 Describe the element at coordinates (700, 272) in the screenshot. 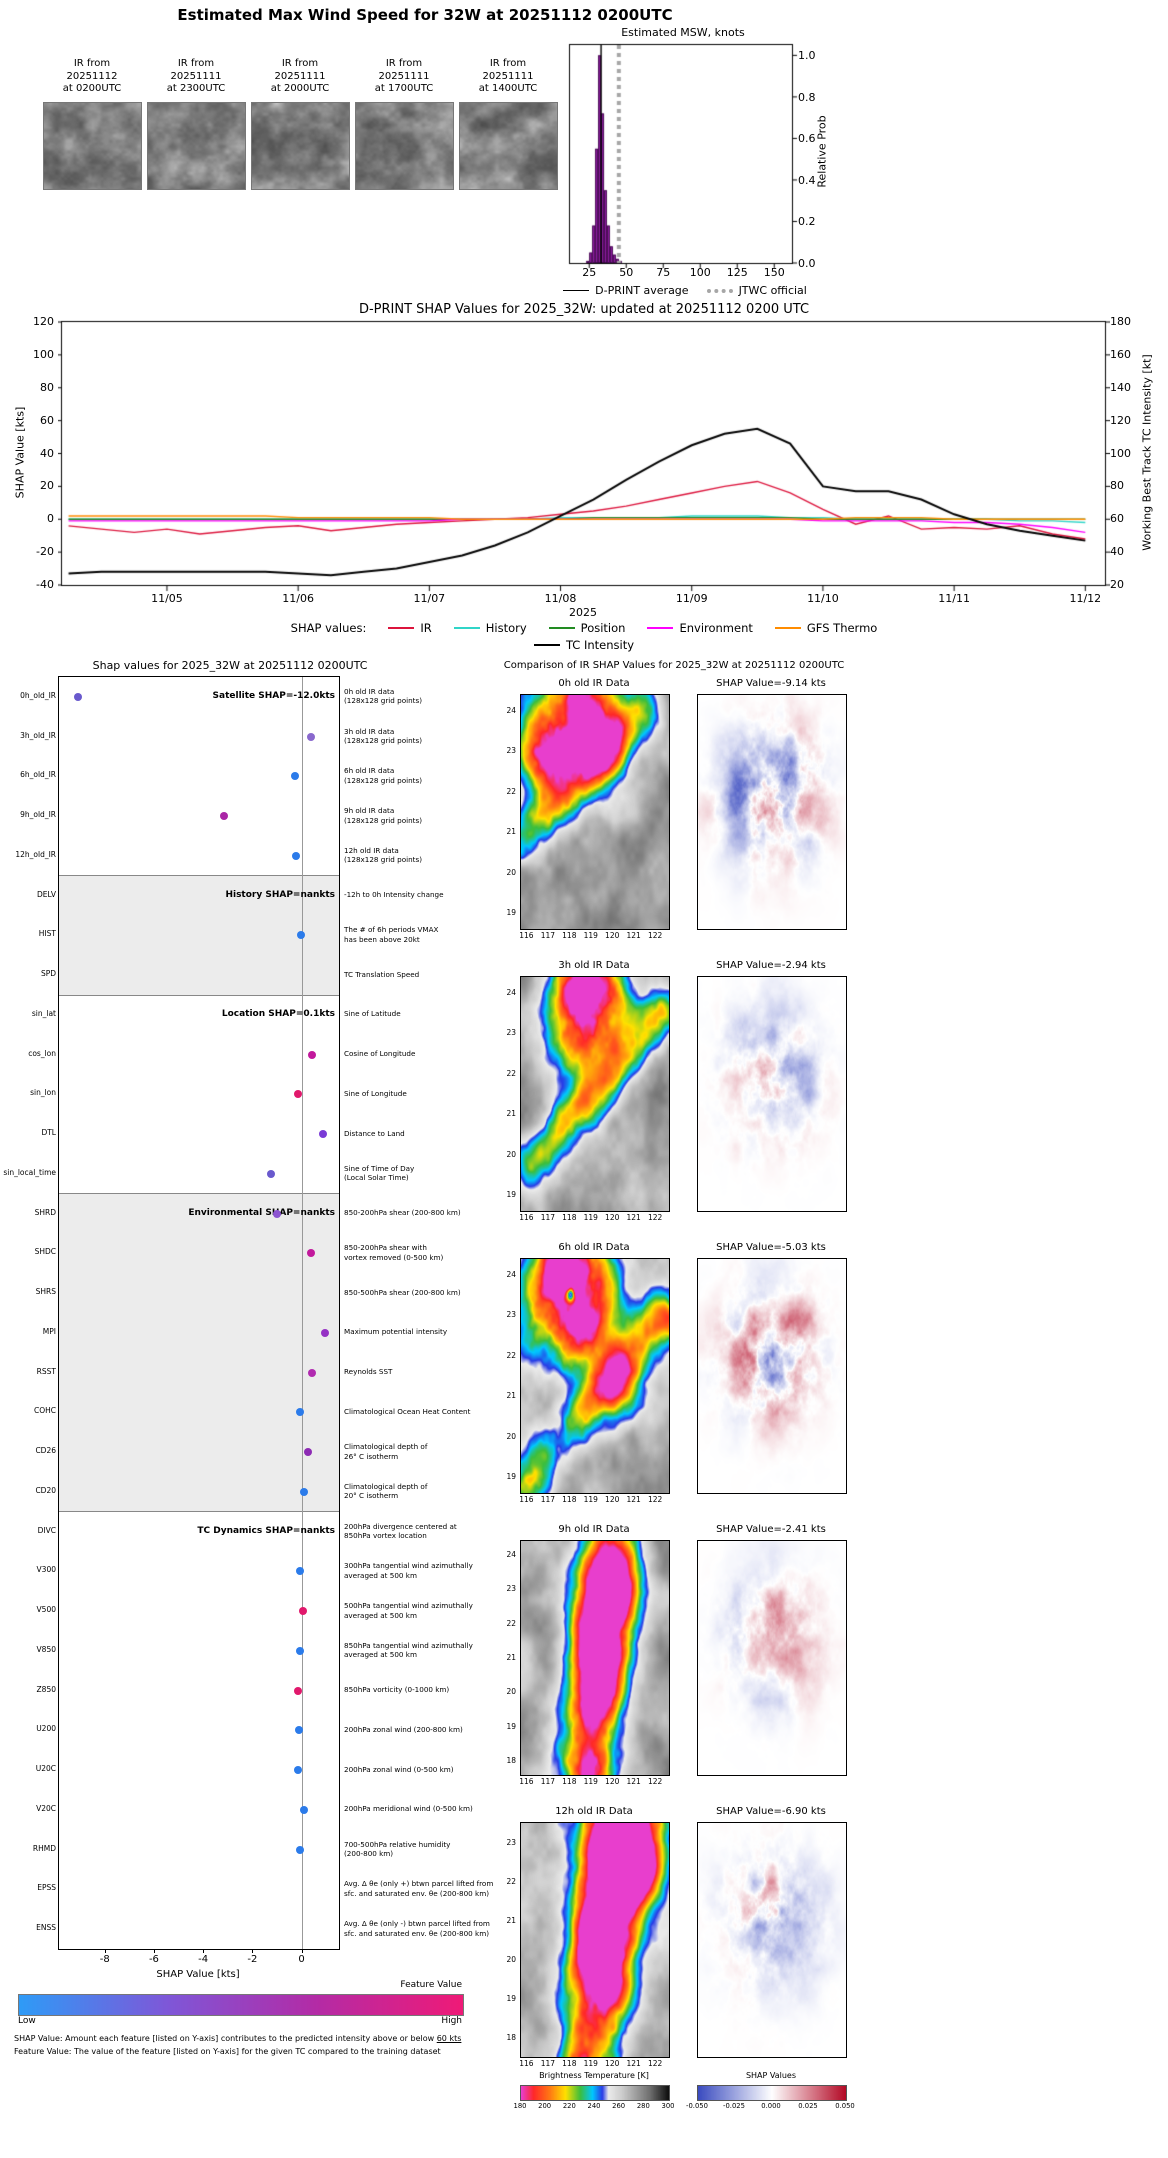

I see `histogram-x-tick: 100` at that location.